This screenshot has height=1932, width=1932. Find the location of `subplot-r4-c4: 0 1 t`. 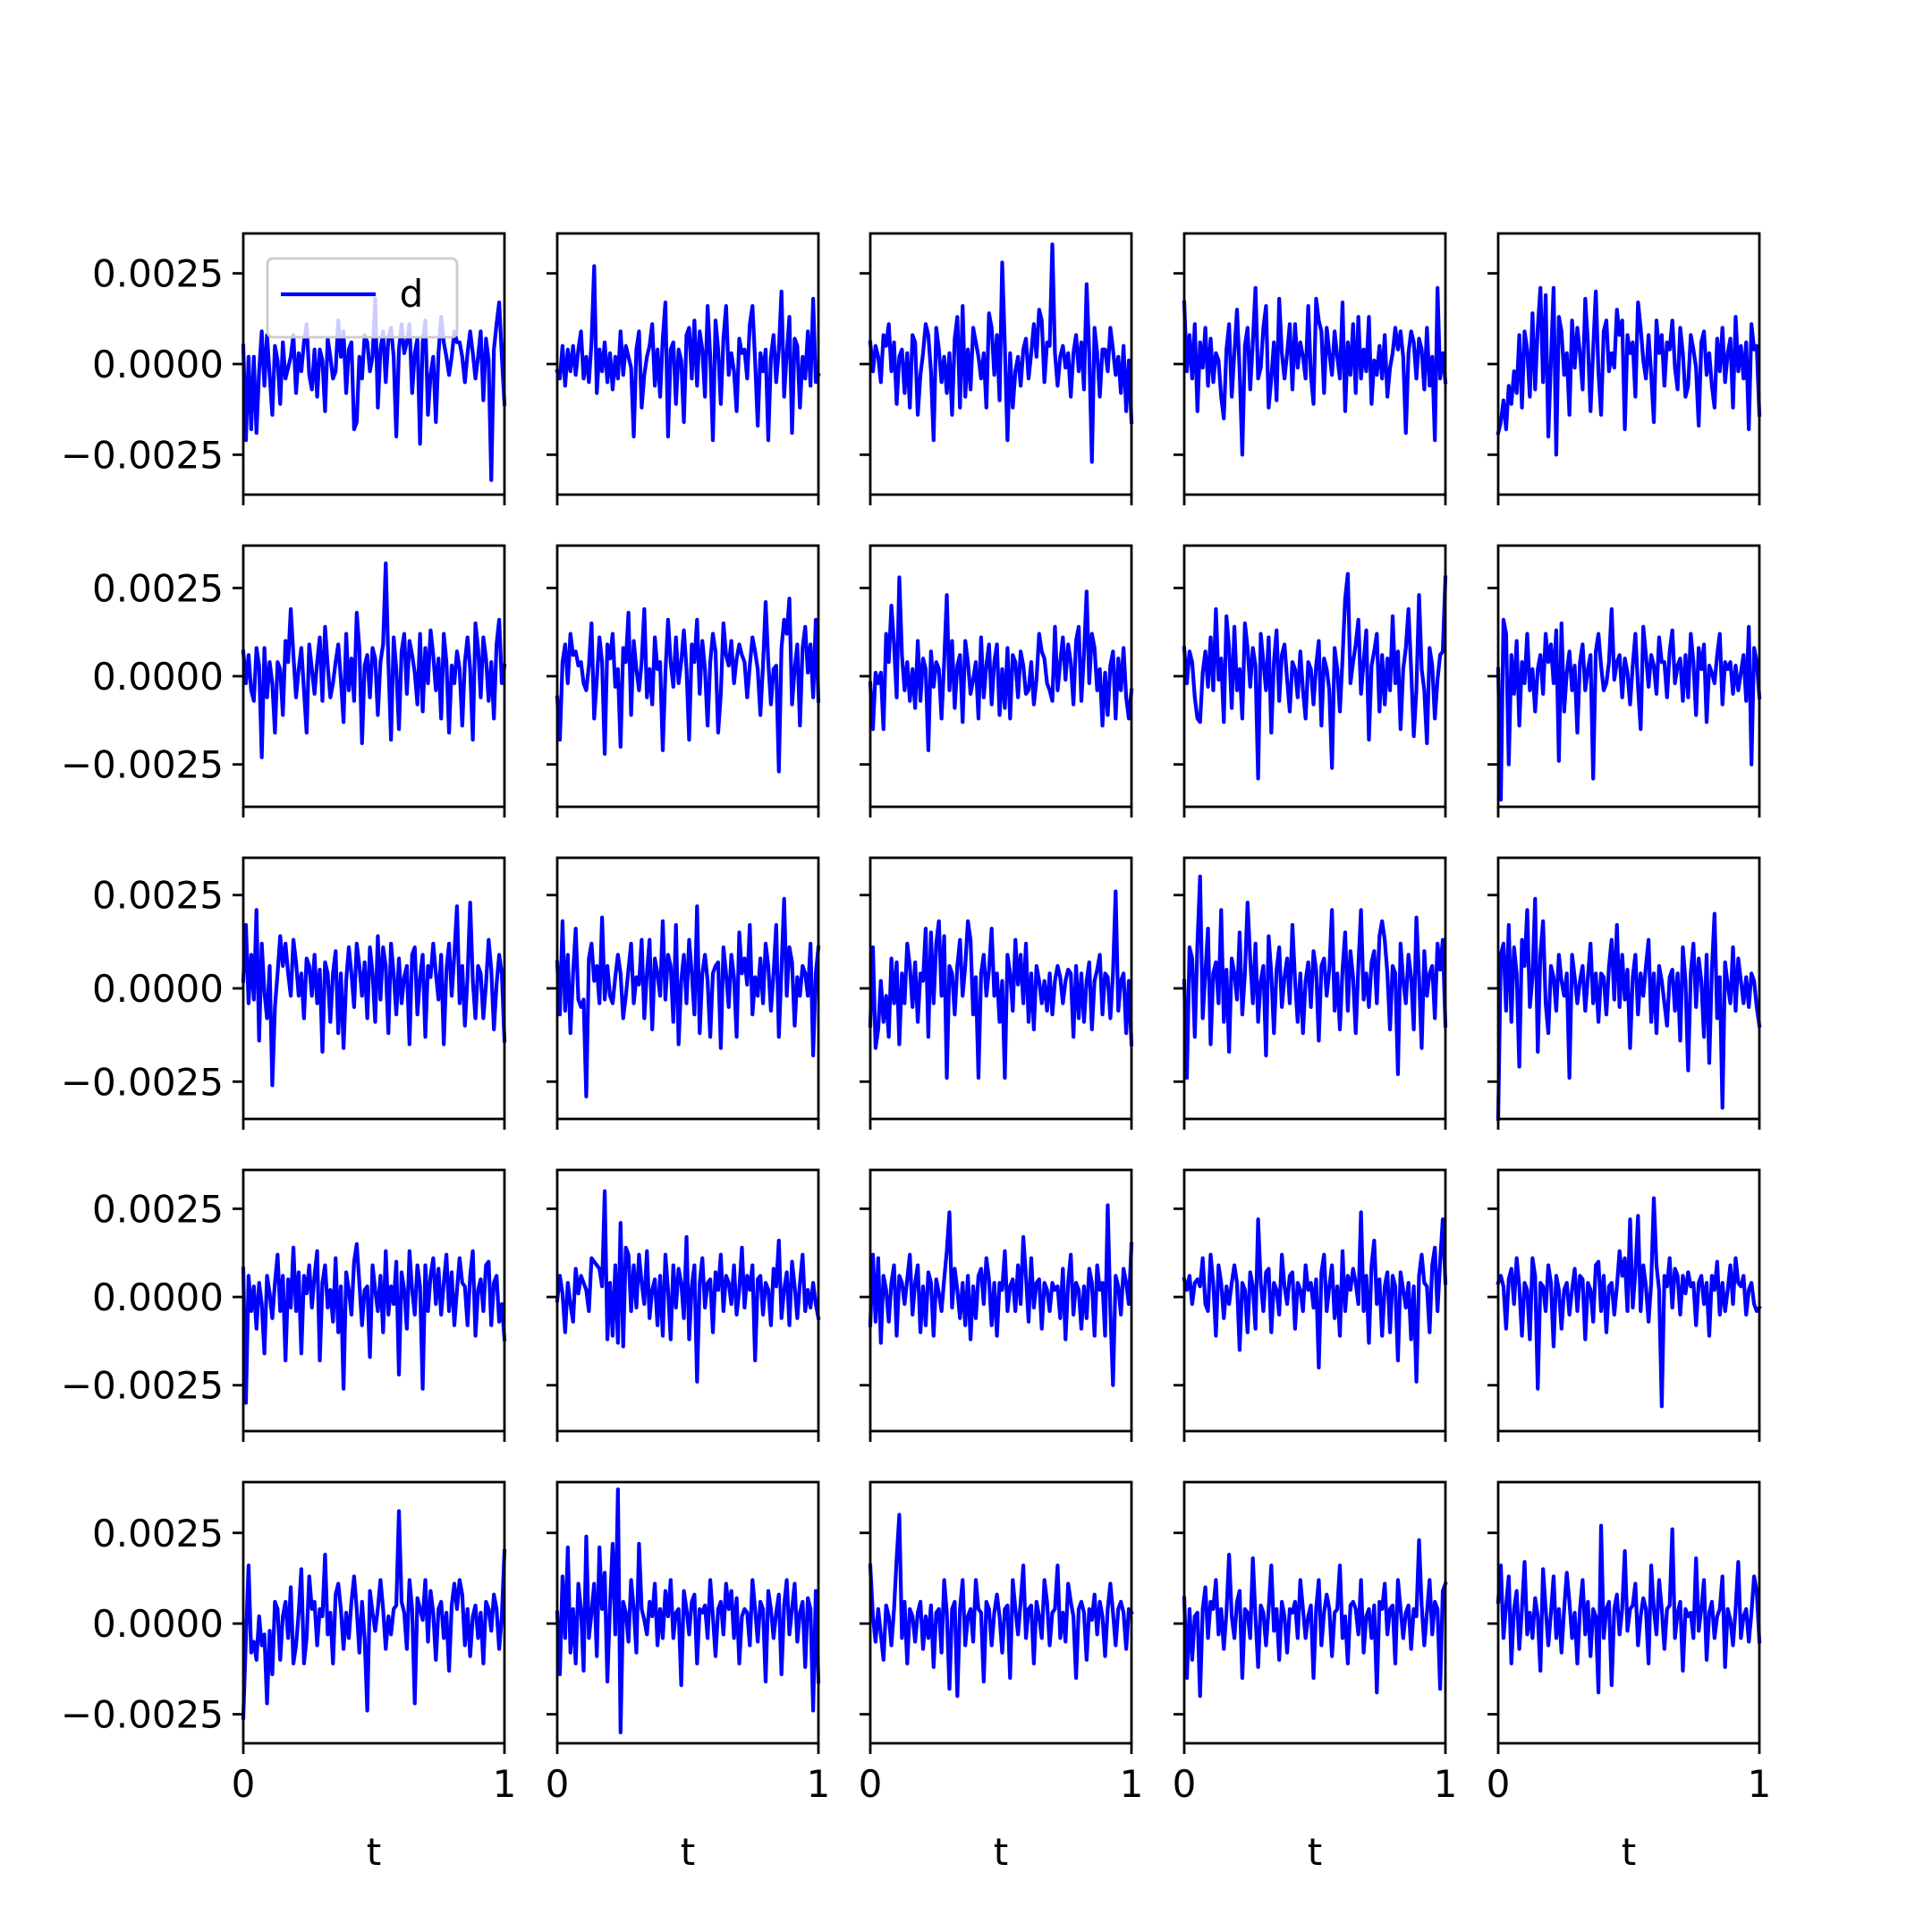

subplot-r4-c4: 0 1 t is located at coordinates (1629, 1677).